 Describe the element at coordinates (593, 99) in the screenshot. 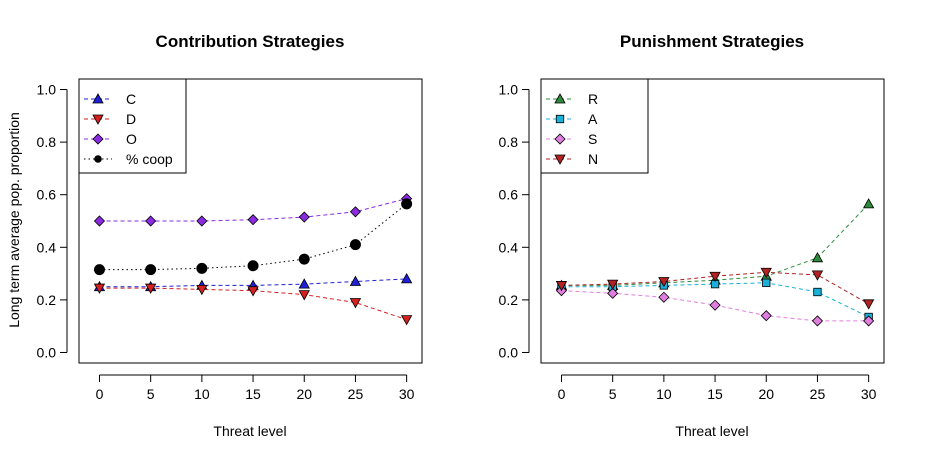

I see `legend-label: R` at that location.